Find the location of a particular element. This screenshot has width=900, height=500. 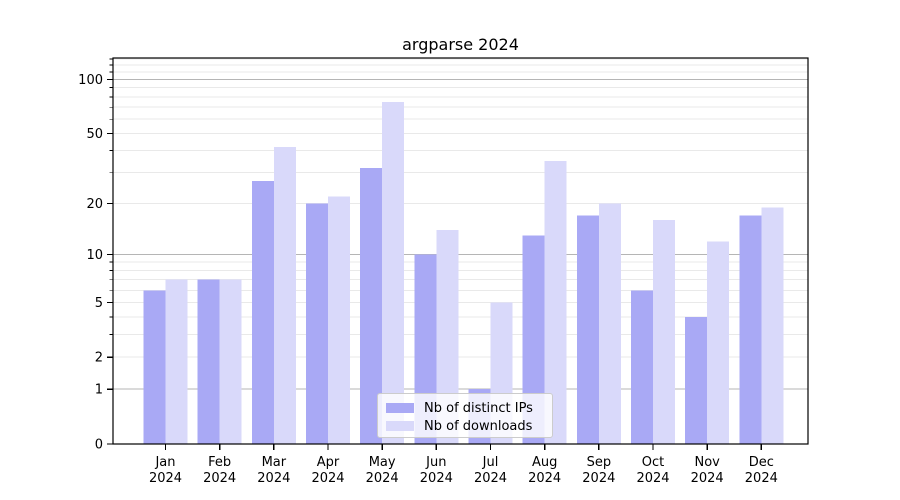

y-tick-label-20: 20 is located at coordinates (94, 204).